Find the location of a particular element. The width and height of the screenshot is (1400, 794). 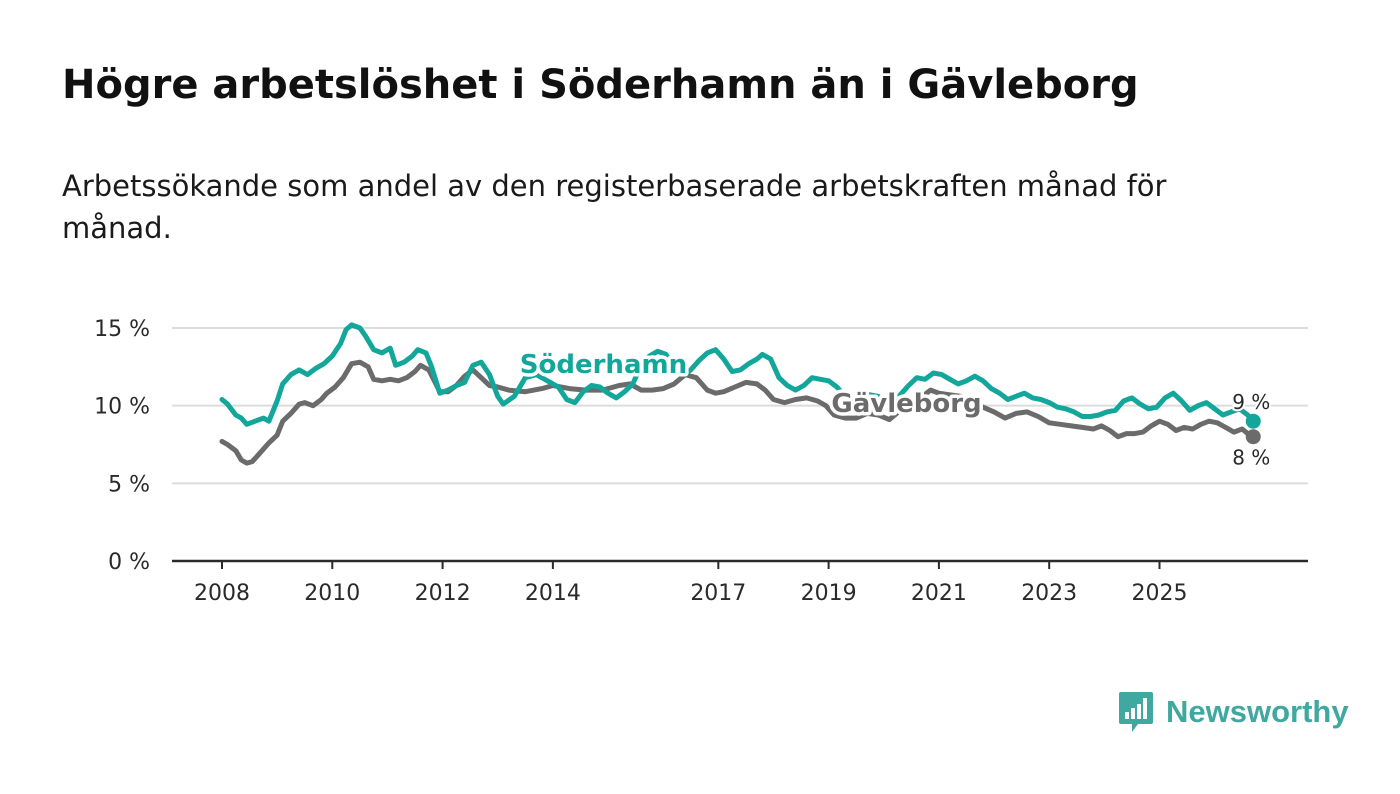

y-tick-label: 15 % is located at coordinates (122, 329).